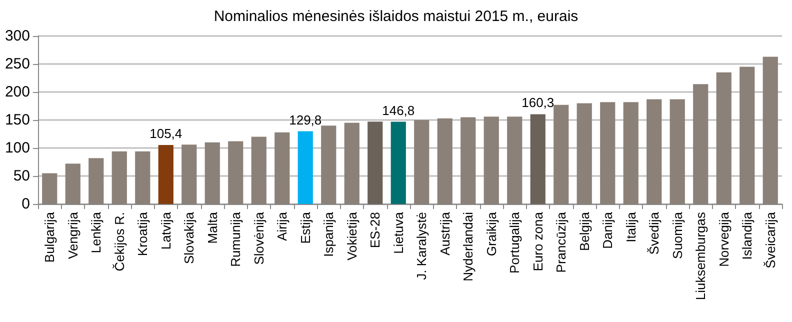 Image resolution: width=792 pixels, height=322 pixels. I want to click on y-tick-label: 250, so click(17, 64).